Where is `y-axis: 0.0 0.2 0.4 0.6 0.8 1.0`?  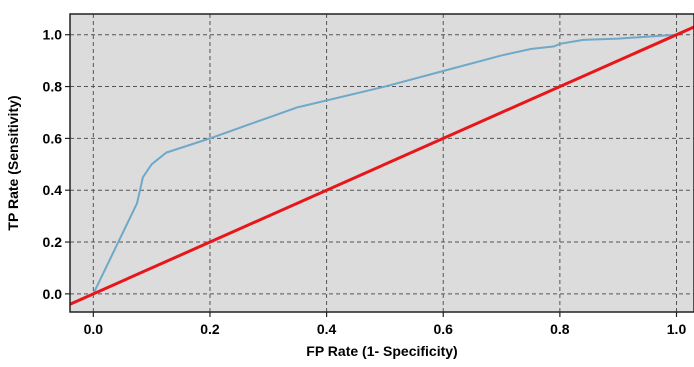
y-axis: 0.0 0.2 0.4 0.6 0.8 1.0 is located at coordinates (56, 164).